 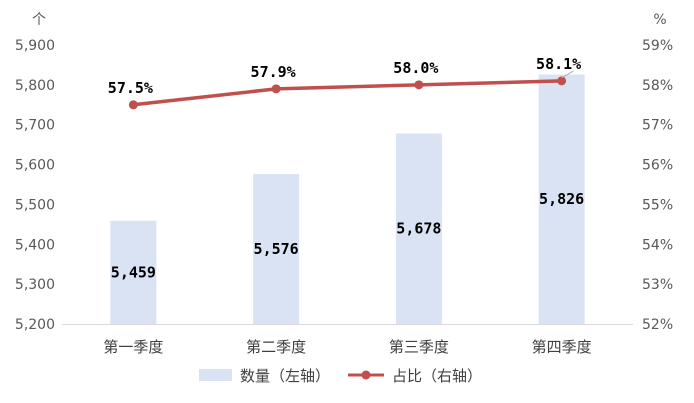 What do you see at coordinates (276, 347) in the screenshot?
I see `category-label: 第二季度` at bounding box center [276, 347].